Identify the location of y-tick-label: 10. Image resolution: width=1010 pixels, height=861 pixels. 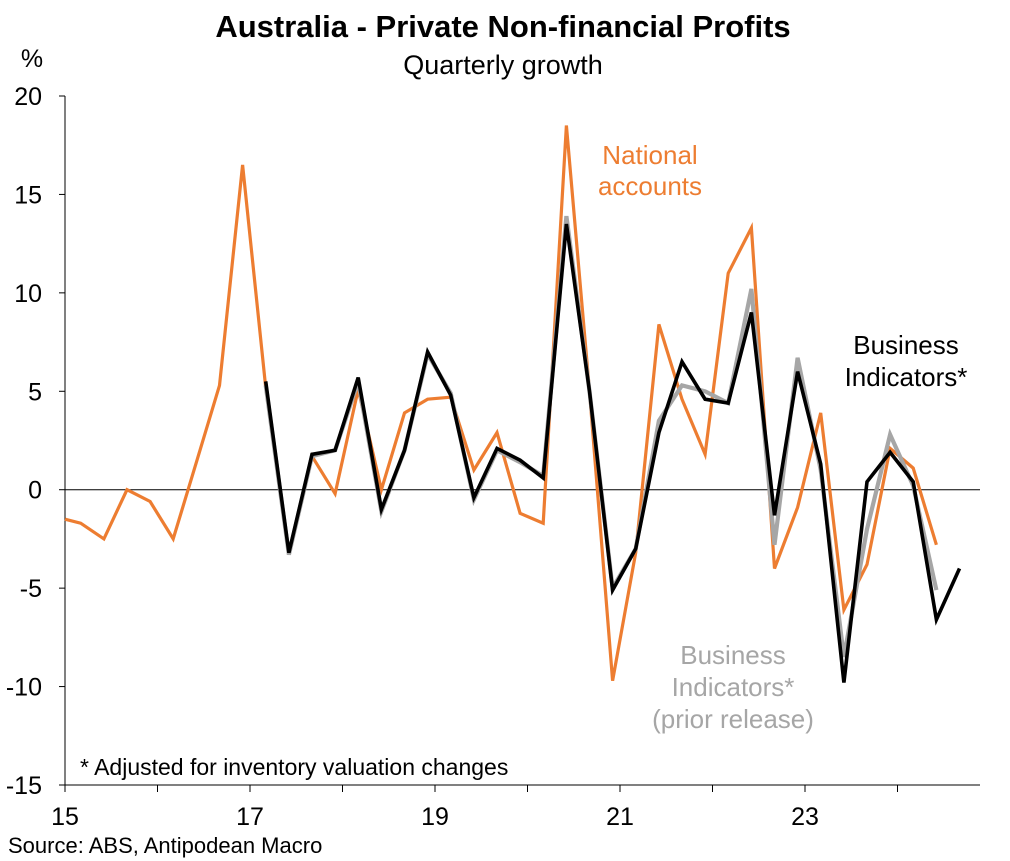
(28, 294).